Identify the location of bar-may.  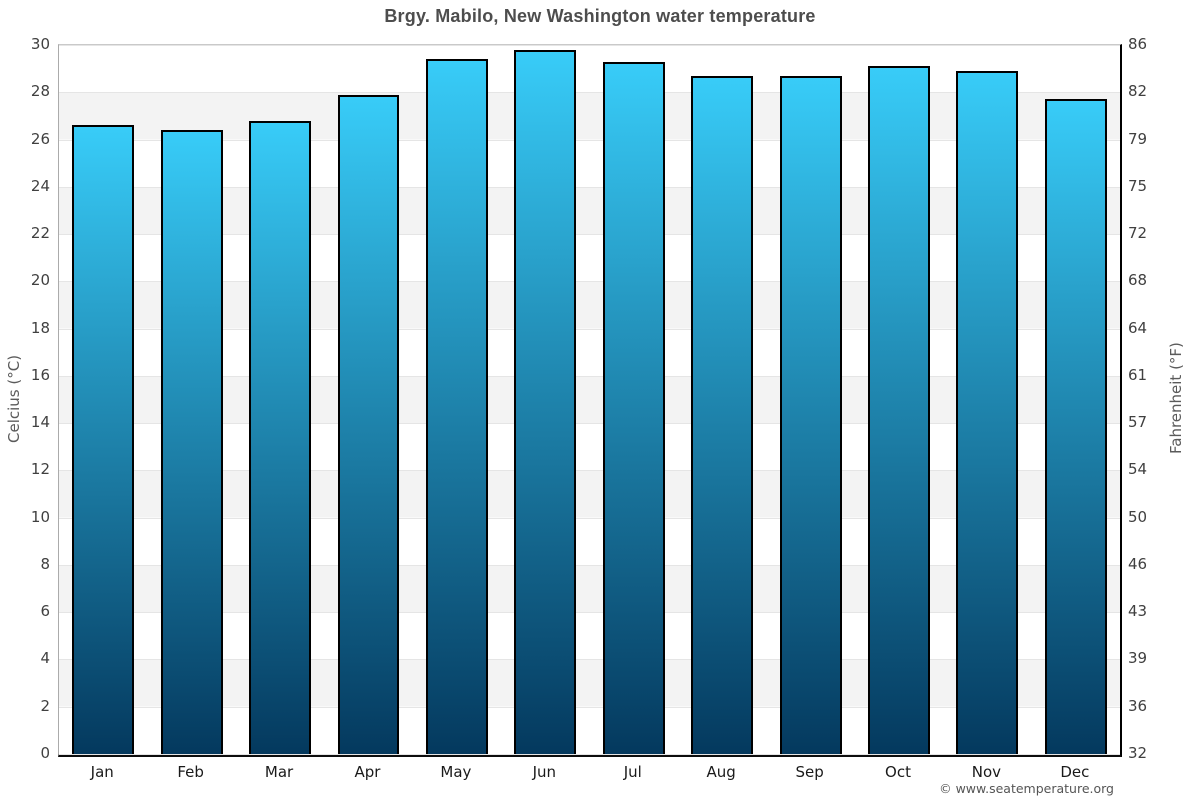
(456, 406).